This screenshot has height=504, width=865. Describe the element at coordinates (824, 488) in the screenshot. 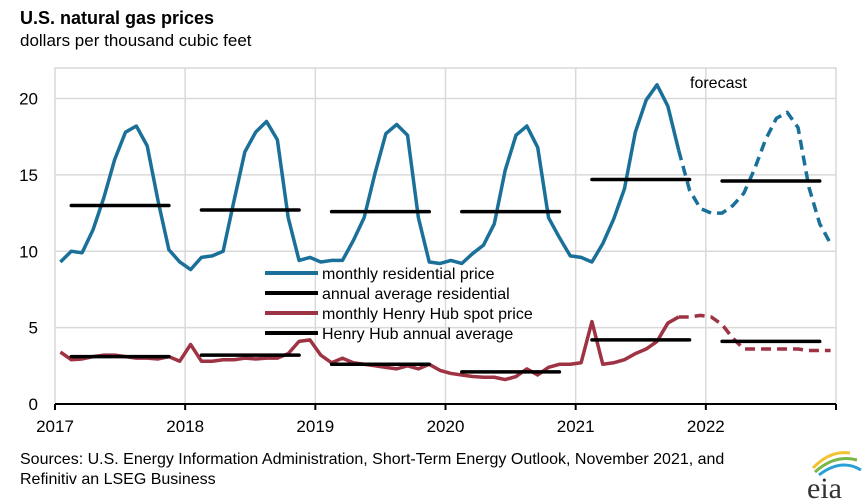

I see `svg-text: eia` at that location.